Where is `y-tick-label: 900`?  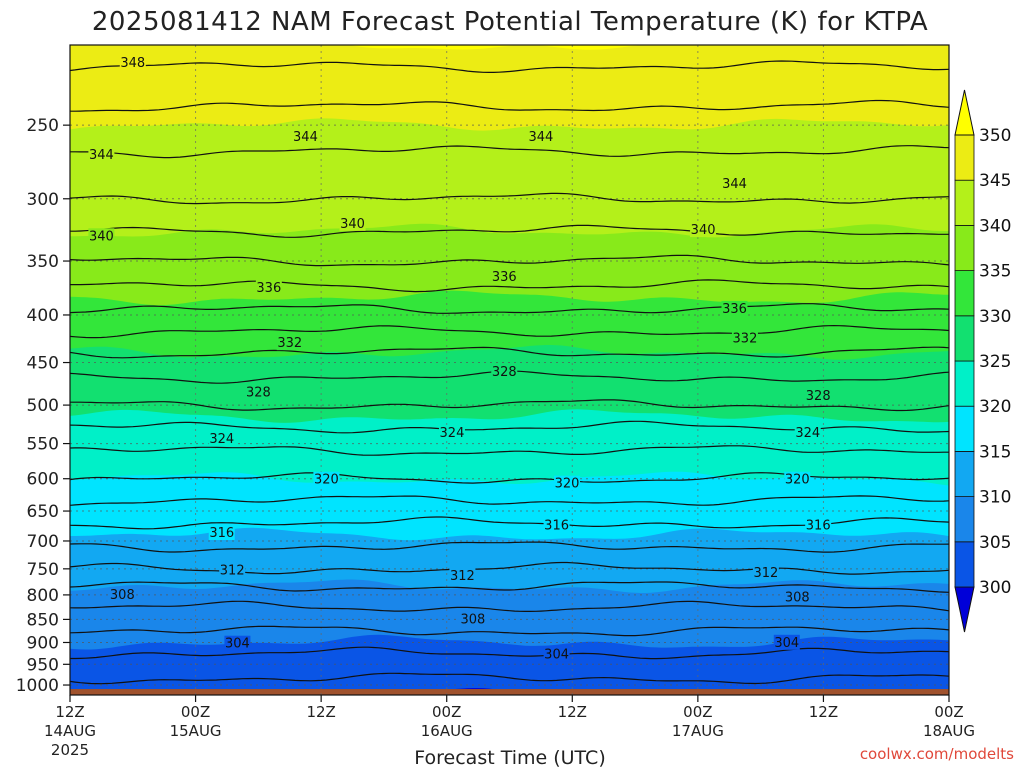
y-tick-label: 900 is located at coordinates (43, 643).